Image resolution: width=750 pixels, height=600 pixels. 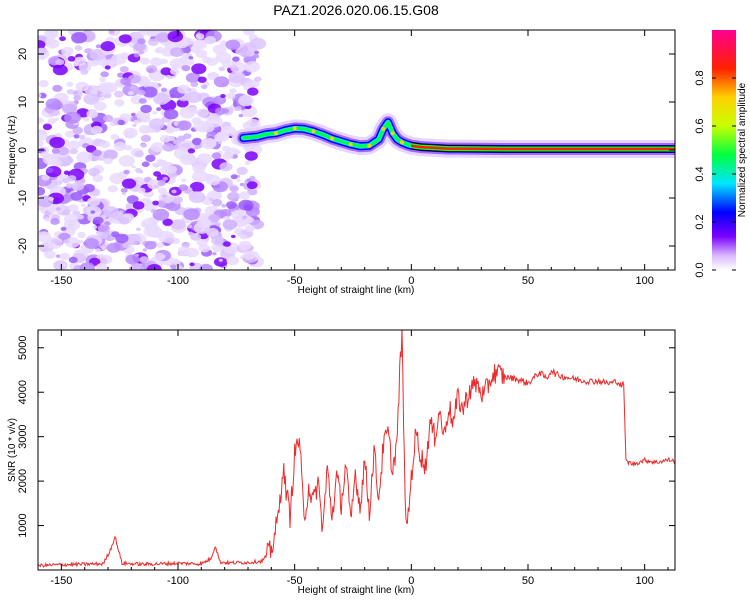 I want to click on snr-y-tick-label: 2000, so click(x=23, y=481).